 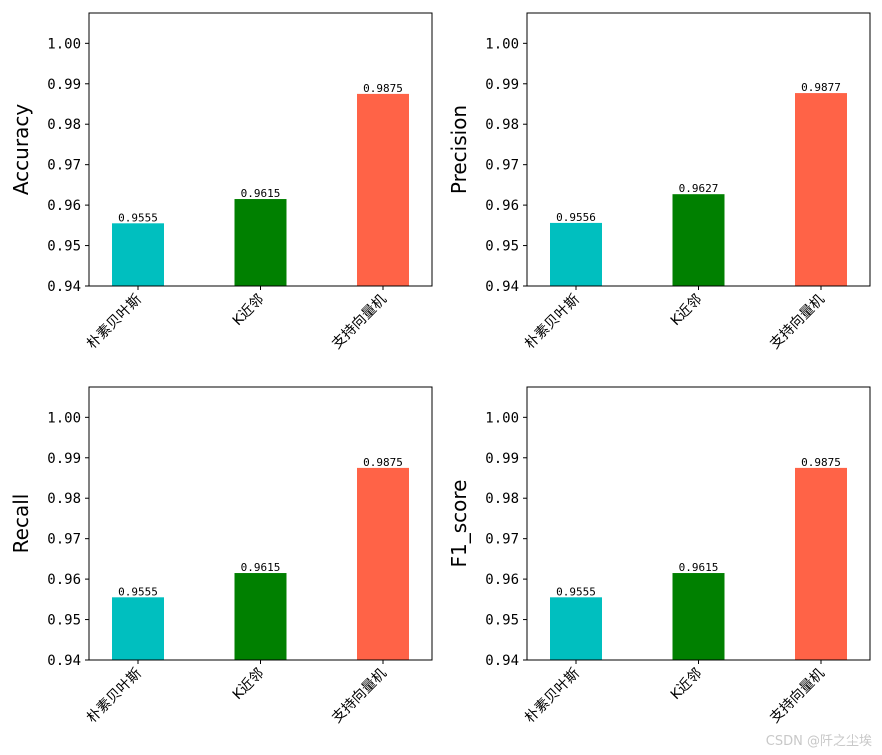 What do you see at coordinates (459, 149) in the screenshot?
I see `y-axis-label: Precision` at bounding box center [459, 149].